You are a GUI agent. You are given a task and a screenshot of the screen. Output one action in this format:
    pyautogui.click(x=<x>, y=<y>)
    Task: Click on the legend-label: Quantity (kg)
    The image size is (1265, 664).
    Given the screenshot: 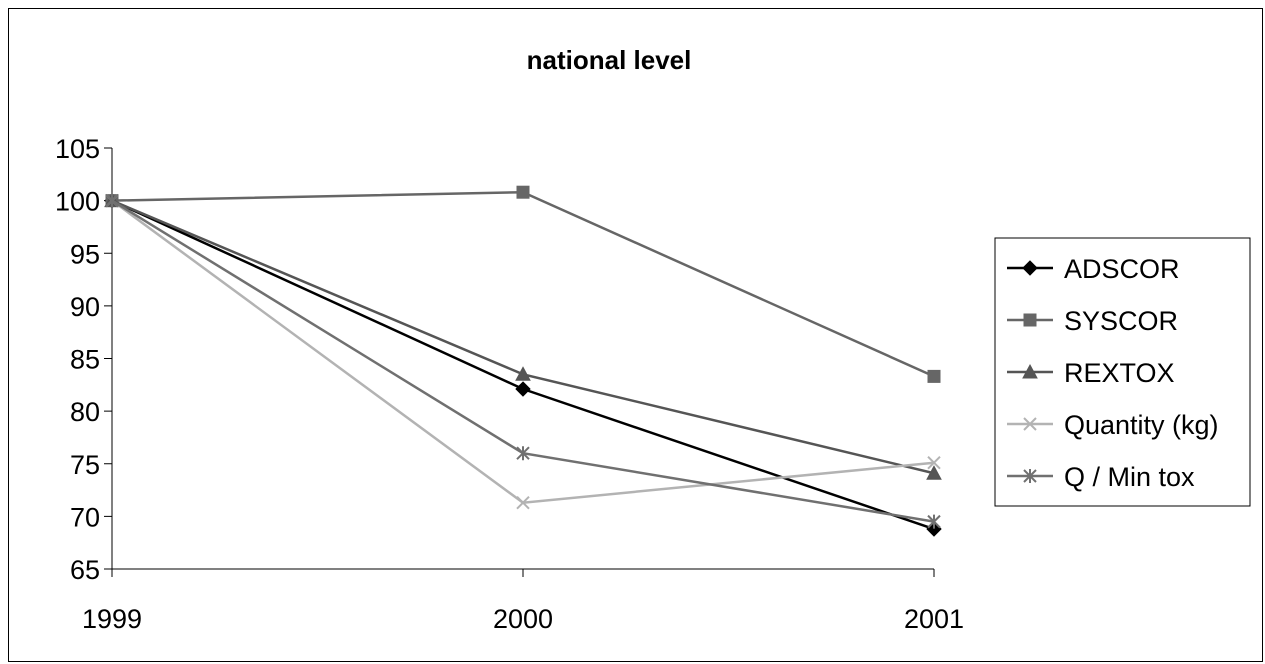 What is the action you would take?
    pyautogui.click(x=1141, y=425)
    